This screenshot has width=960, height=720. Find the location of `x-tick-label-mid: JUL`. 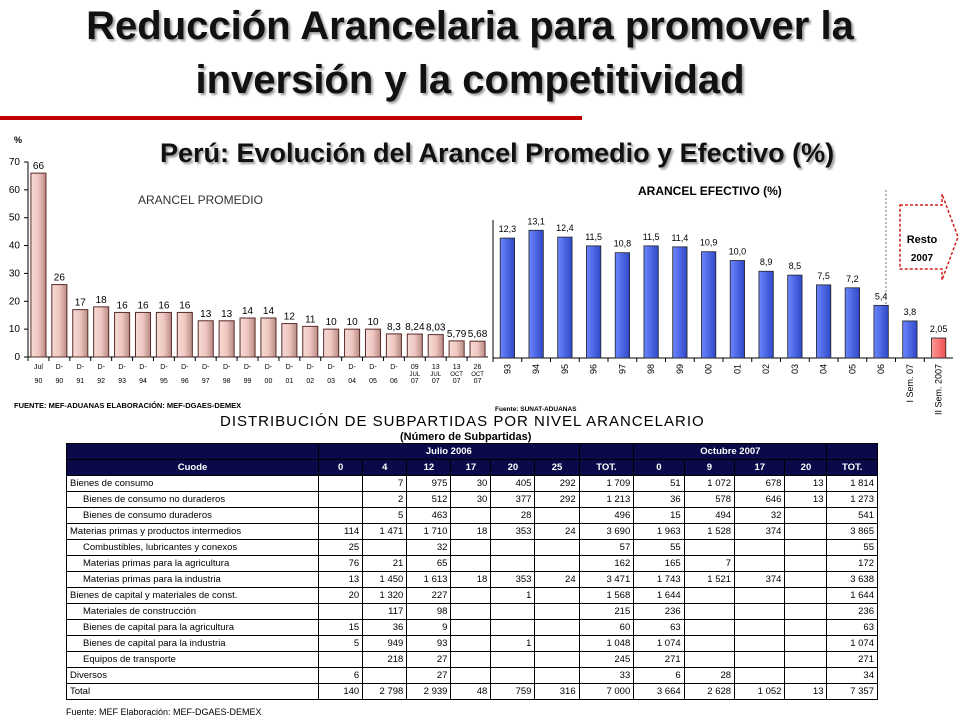

x-tick-label-mid: JUL is located at coordinates (435, 375).